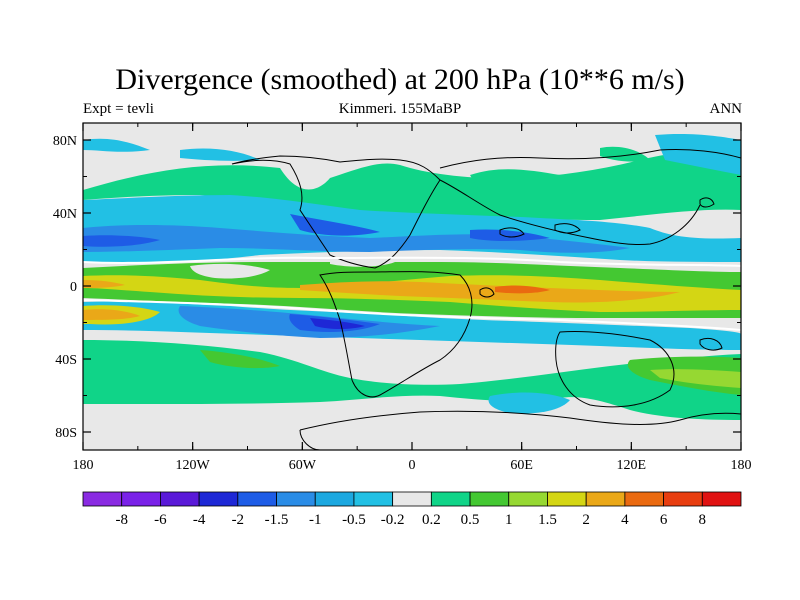 The image size is (800, 600). I want to click on contour-north-green-band, so click(412, 186).